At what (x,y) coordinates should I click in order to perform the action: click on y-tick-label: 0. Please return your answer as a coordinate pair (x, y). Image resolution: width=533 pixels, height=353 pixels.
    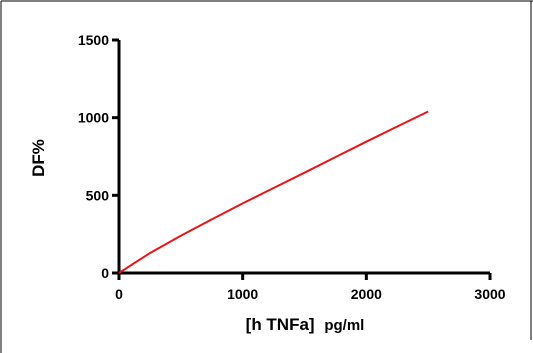
    Looking at the image, I should click on (105, 273).